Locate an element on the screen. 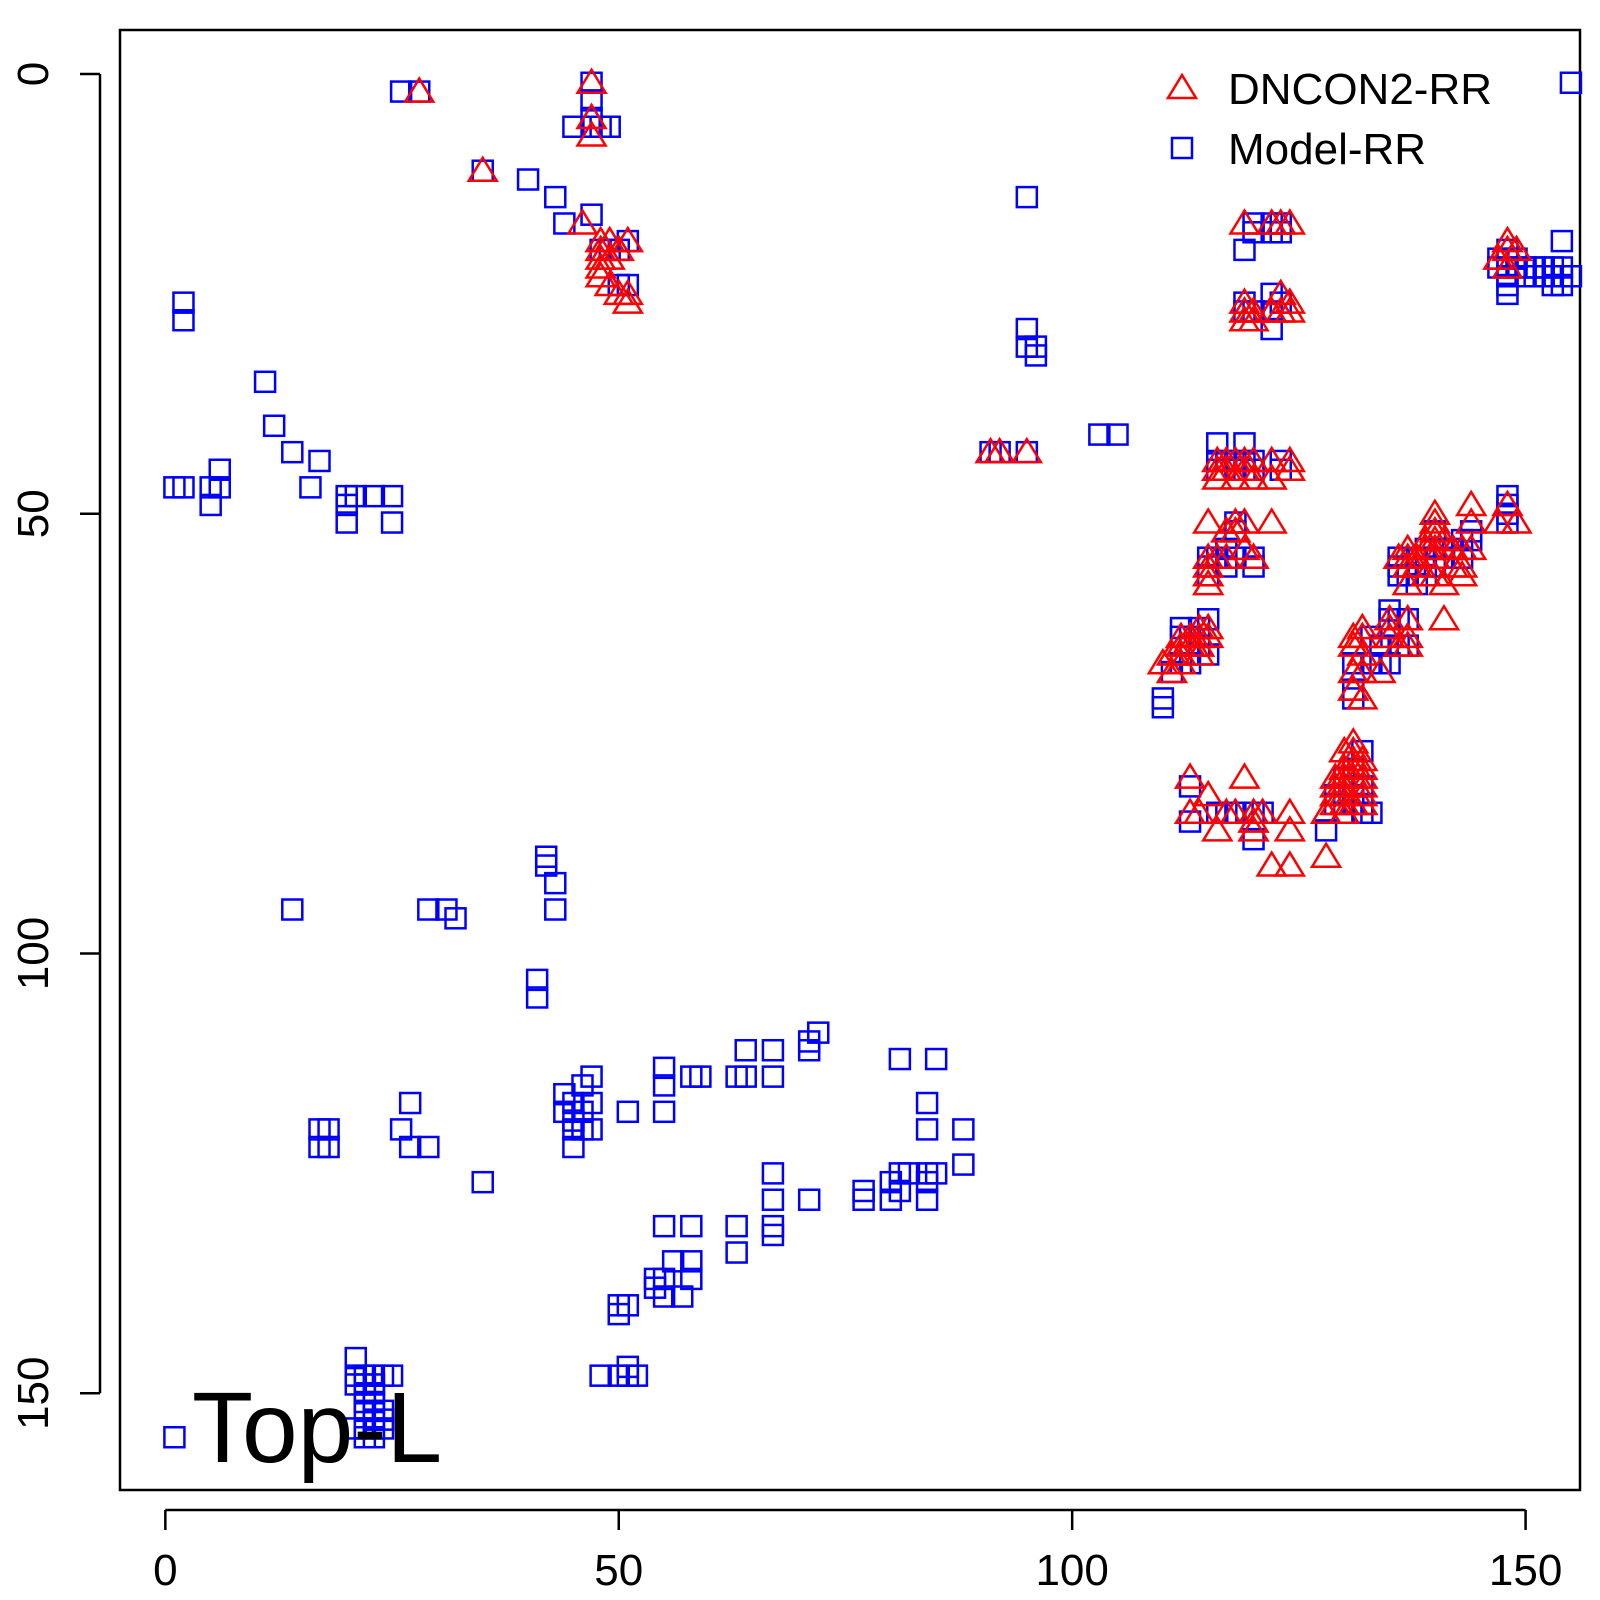  legend-triangle-marker is located at coordinates (1182, 86).